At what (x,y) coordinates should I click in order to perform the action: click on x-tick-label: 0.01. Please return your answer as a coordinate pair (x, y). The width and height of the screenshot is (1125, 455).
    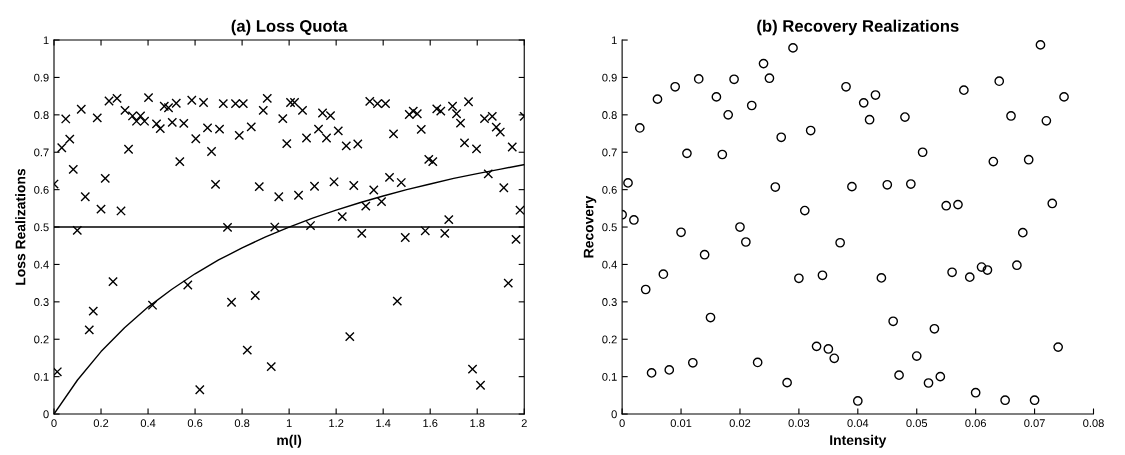
    Looking at the image, I should click on (681, 423).